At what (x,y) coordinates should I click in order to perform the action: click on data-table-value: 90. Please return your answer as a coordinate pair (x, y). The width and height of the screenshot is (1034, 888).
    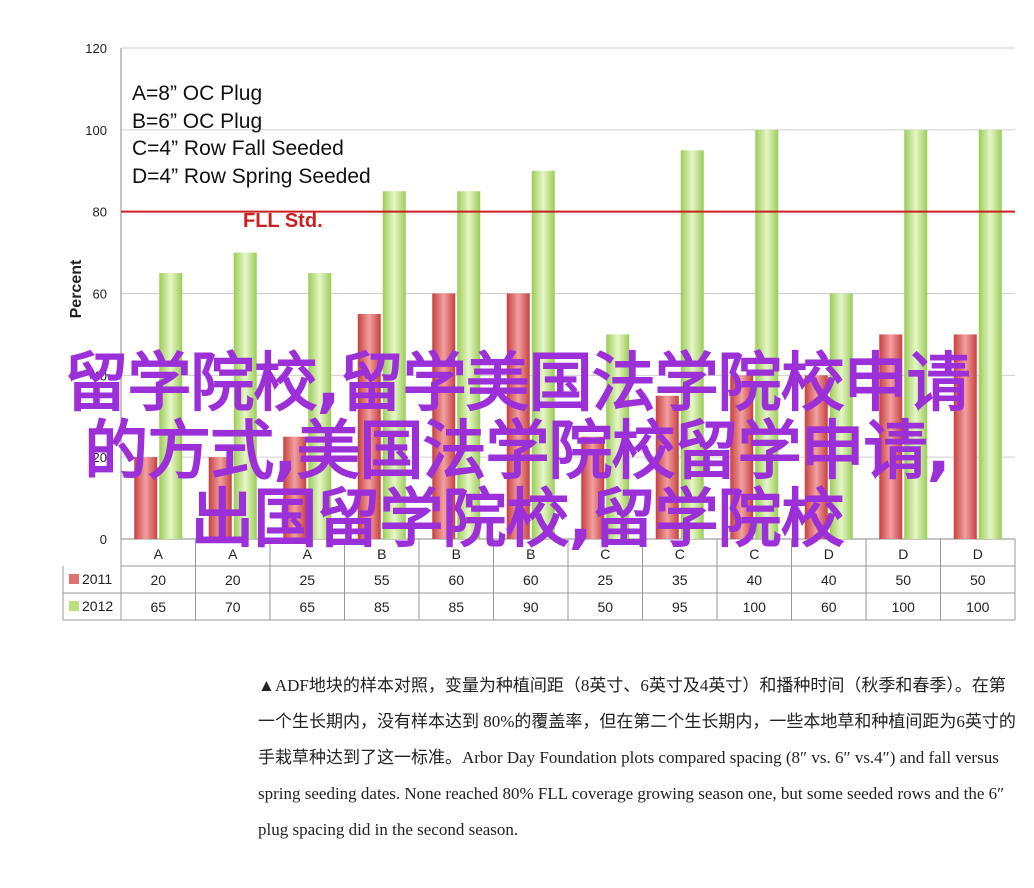
    Looking at the image, I should click on (531, 607).